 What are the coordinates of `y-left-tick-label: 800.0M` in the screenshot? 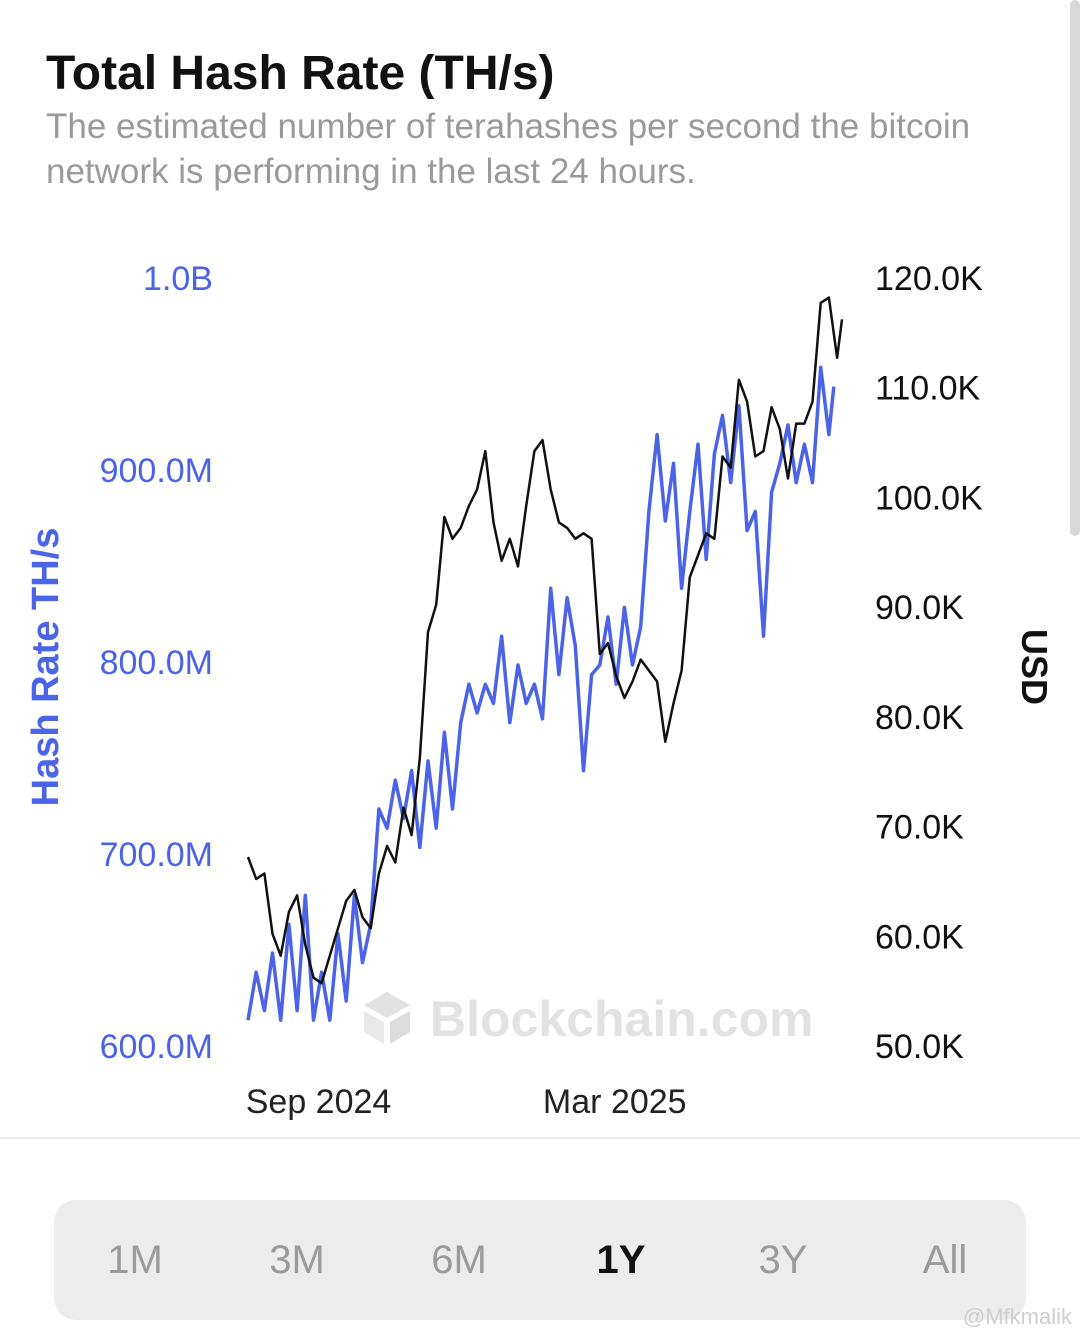 It's located at (156, 663).